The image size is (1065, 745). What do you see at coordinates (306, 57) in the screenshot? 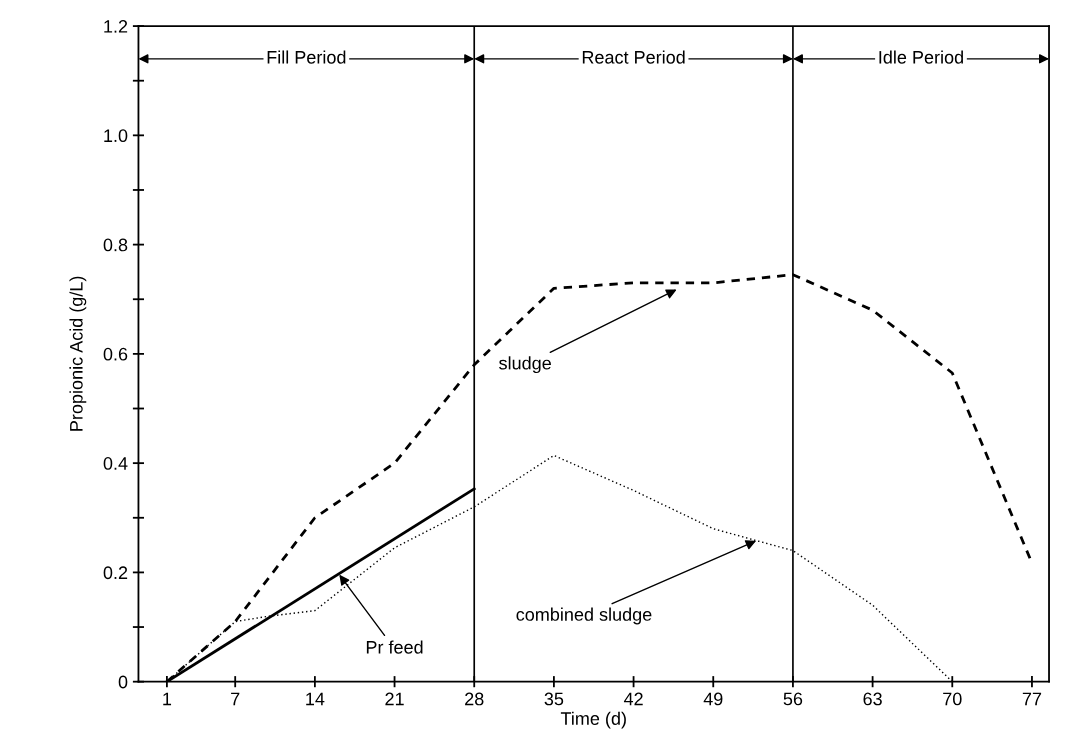
I see `annotation: Fill Period` at bounding box center [306, 57].